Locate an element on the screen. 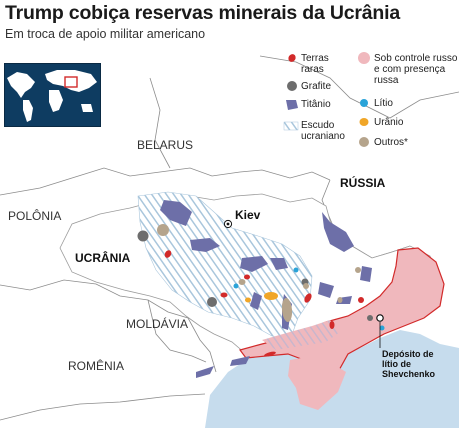  legend-swatches is located at coordinates (326, 99).